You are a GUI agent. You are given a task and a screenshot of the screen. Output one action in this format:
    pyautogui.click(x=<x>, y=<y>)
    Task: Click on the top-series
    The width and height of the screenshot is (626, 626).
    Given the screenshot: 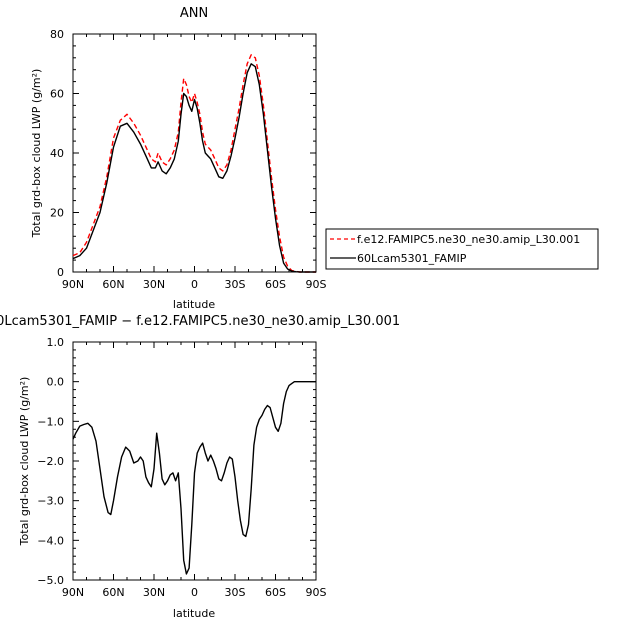 What is the action you would take?
    pyautogui.click(x=194, y=163)
    